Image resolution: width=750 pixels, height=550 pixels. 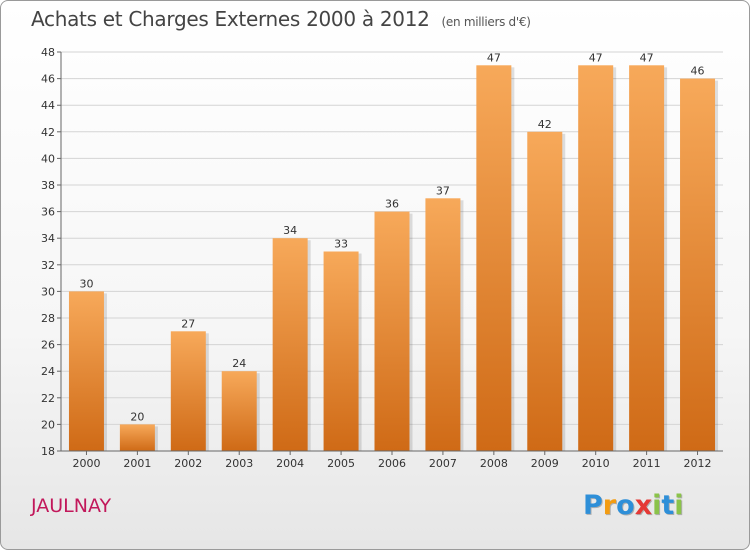 What do you see at coordinates (290, 463) in the screenshot?
I see `x-tick-label: 2004` at bounding box center [290, 463].